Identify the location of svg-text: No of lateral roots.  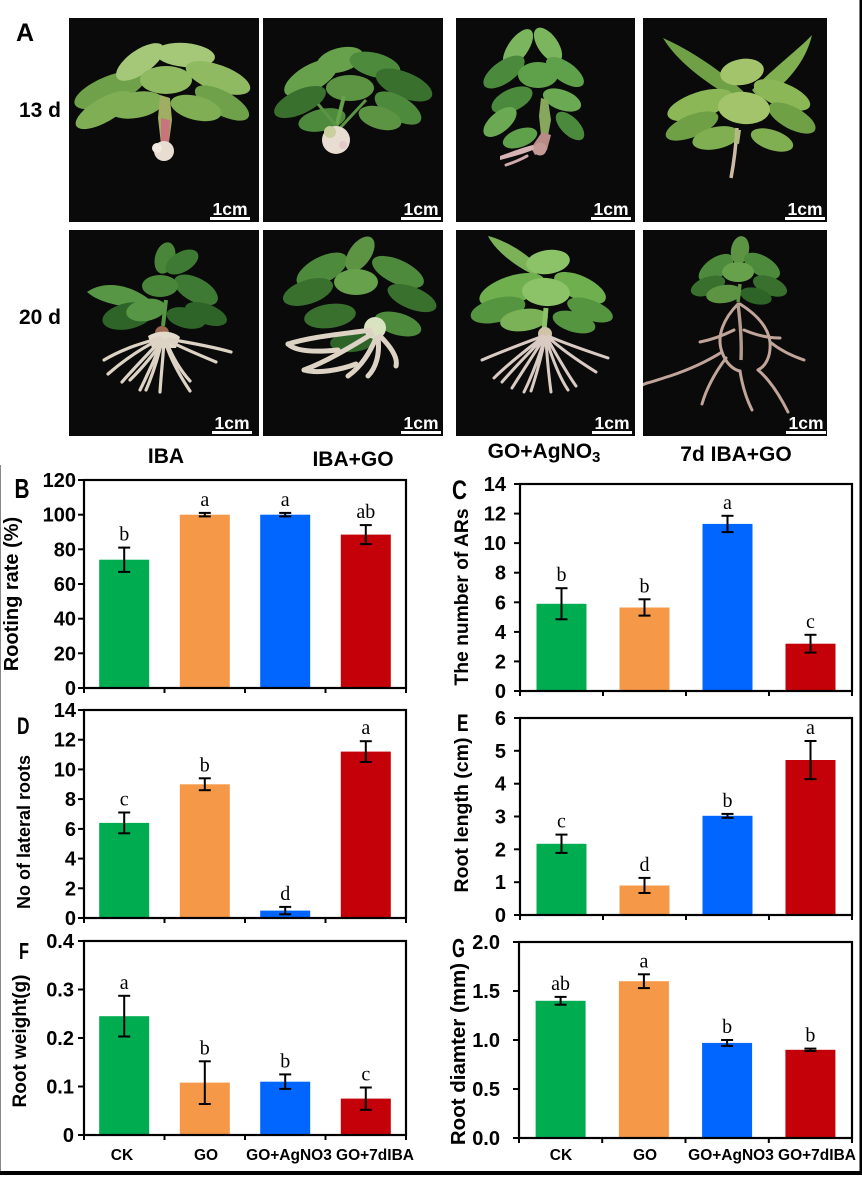
(24, 832).